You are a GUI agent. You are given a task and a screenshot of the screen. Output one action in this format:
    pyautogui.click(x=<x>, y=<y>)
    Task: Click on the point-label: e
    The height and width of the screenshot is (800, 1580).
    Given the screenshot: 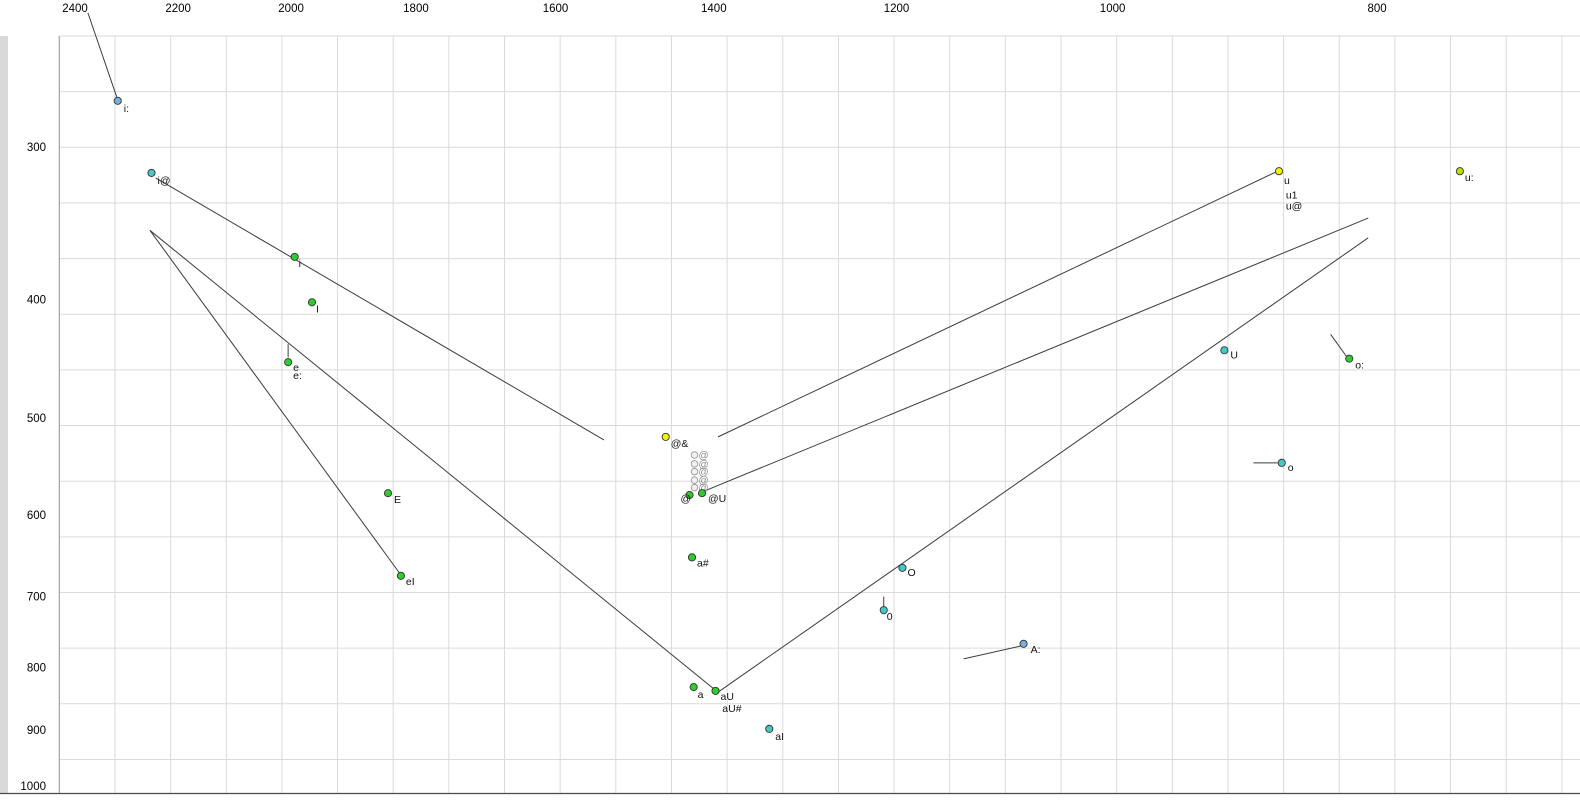 What is the action you would take?
    pyautogui.click(x=296, y=368)
    